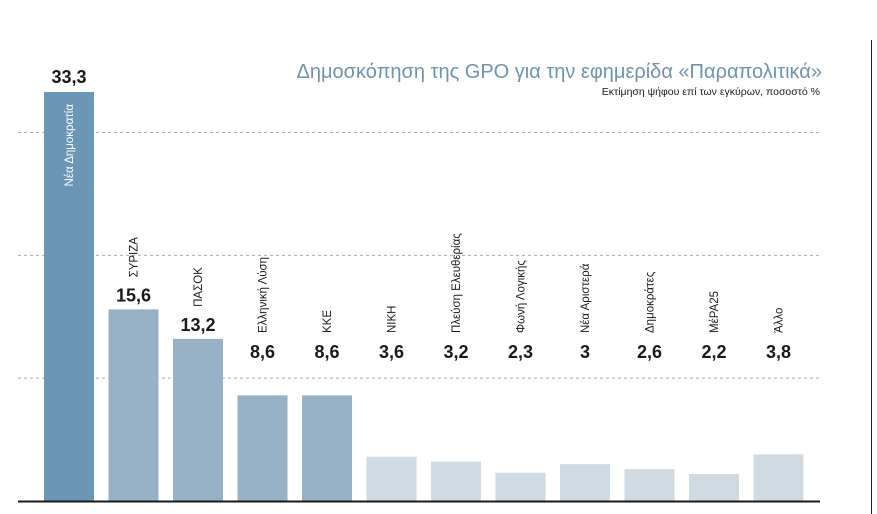 Image resolution: width=877 pixels, height=514 pixels. I want to click on category-label: ΜέΡΑ25, so click(715, 312).